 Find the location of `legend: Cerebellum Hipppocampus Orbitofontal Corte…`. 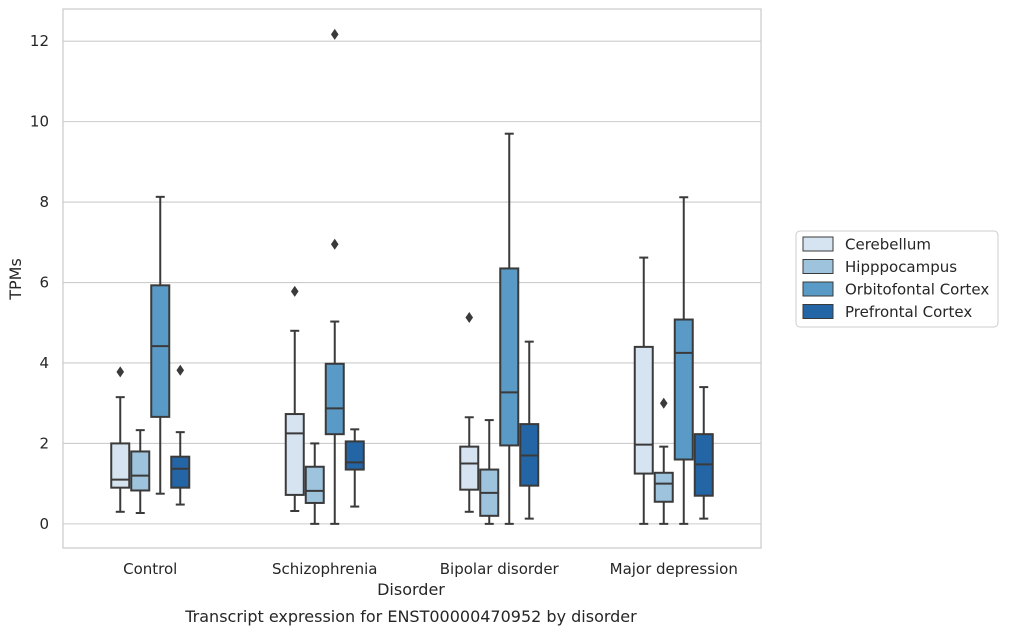

legend: Cerebellum Hipppocampus Orbitofontal Corte… is located at coordinates (897, 279).